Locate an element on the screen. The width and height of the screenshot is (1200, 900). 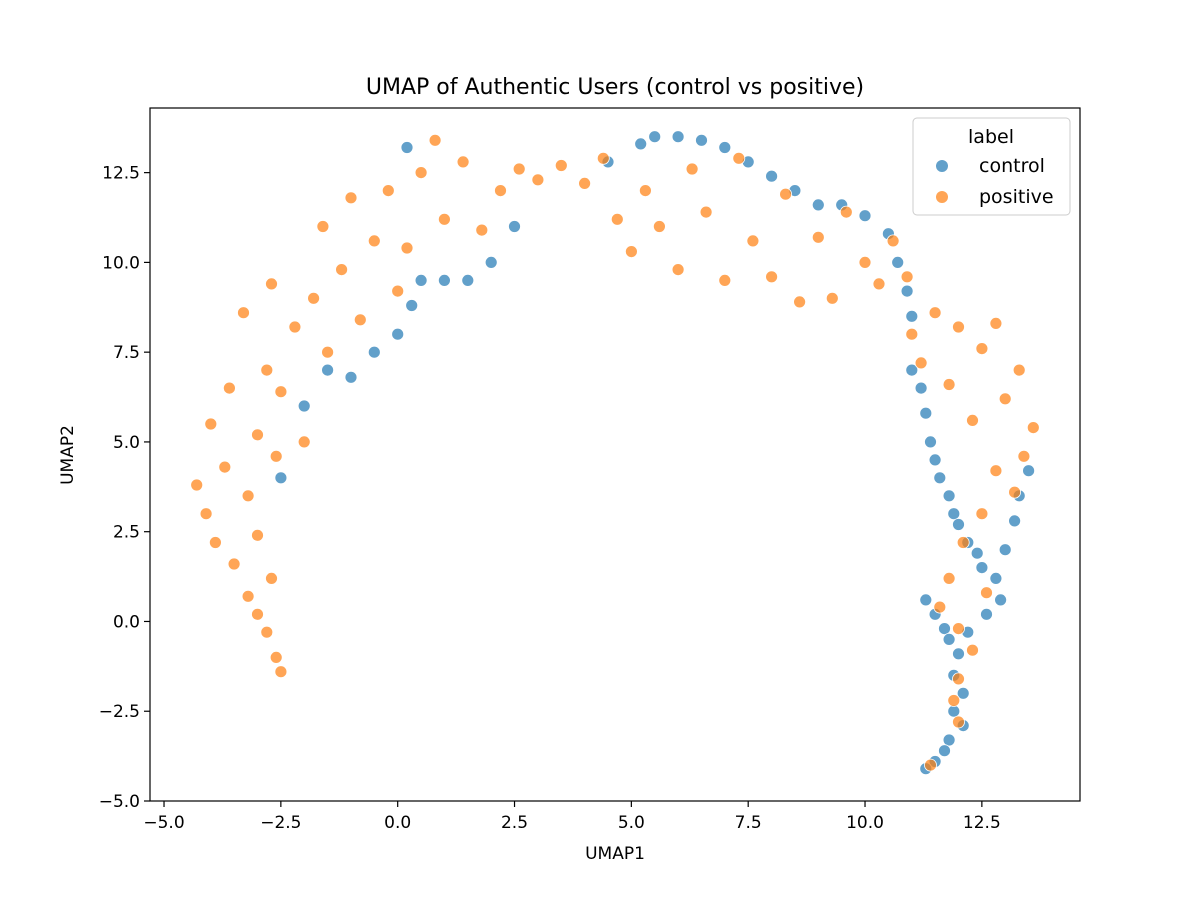
x-axis: −5.0 −2.5 0.0 2.5 5.0 7.5 10.0 12.5 is located at coordinates (572, 817).